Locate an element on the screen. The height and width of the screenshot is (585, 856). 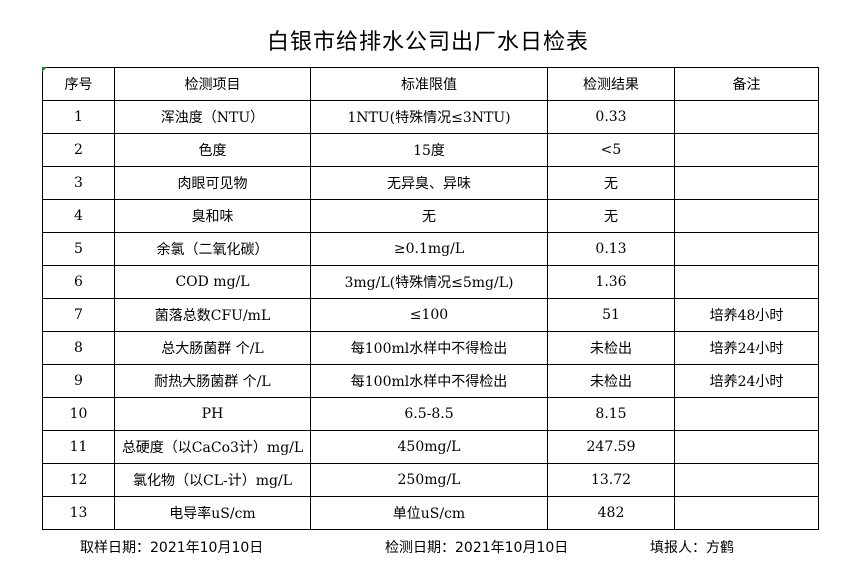
page-title: 白银市给排水公司出厂水日检表 is located at coordinates (427, 42).